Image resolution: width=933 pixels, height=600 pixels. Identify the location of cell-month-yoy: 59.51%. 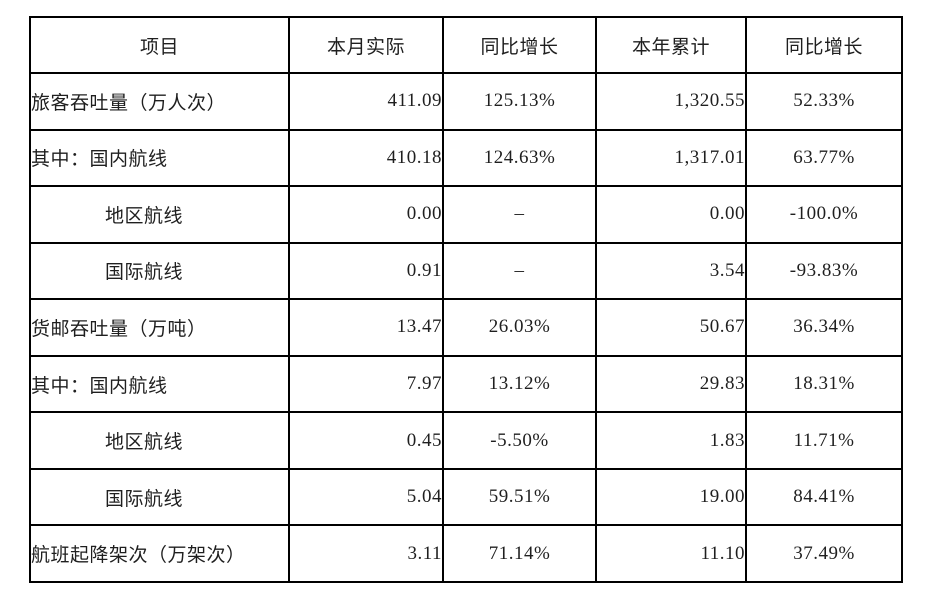
(519, 497).